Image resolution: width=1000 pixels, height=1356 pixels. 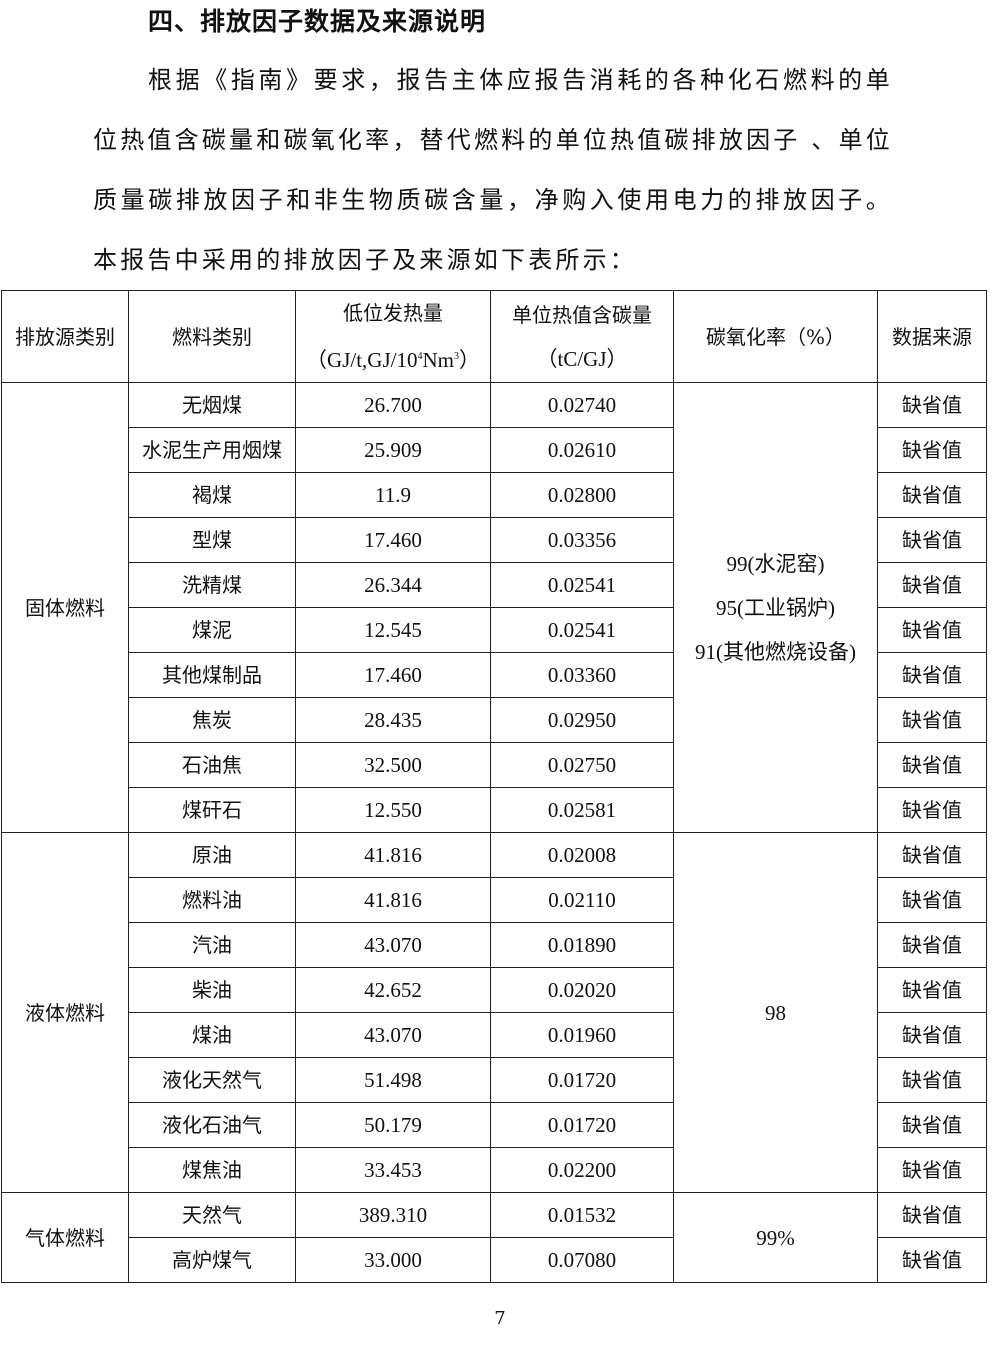 I want to click on table-row: 煤油 43.070 0.01960 缺省值, so click(x=494, y=1035).